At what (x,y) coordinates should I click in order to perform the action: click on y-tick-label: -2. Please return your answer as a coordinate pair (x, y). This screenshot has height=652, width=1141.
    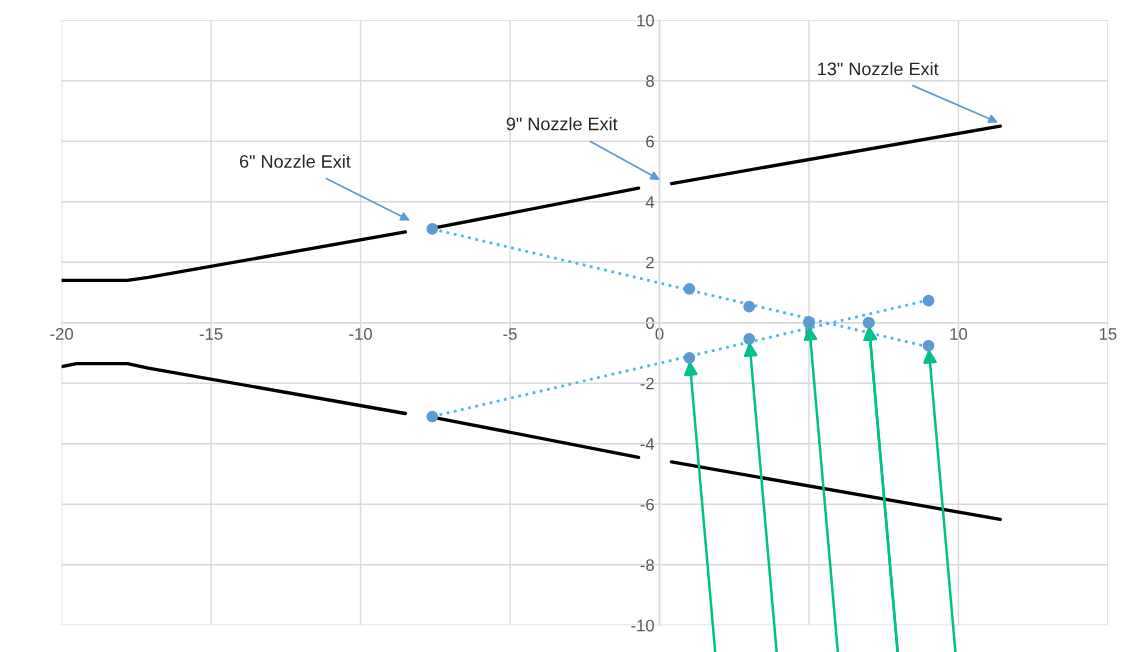
    Looking at the image, I should click on (647, 383).